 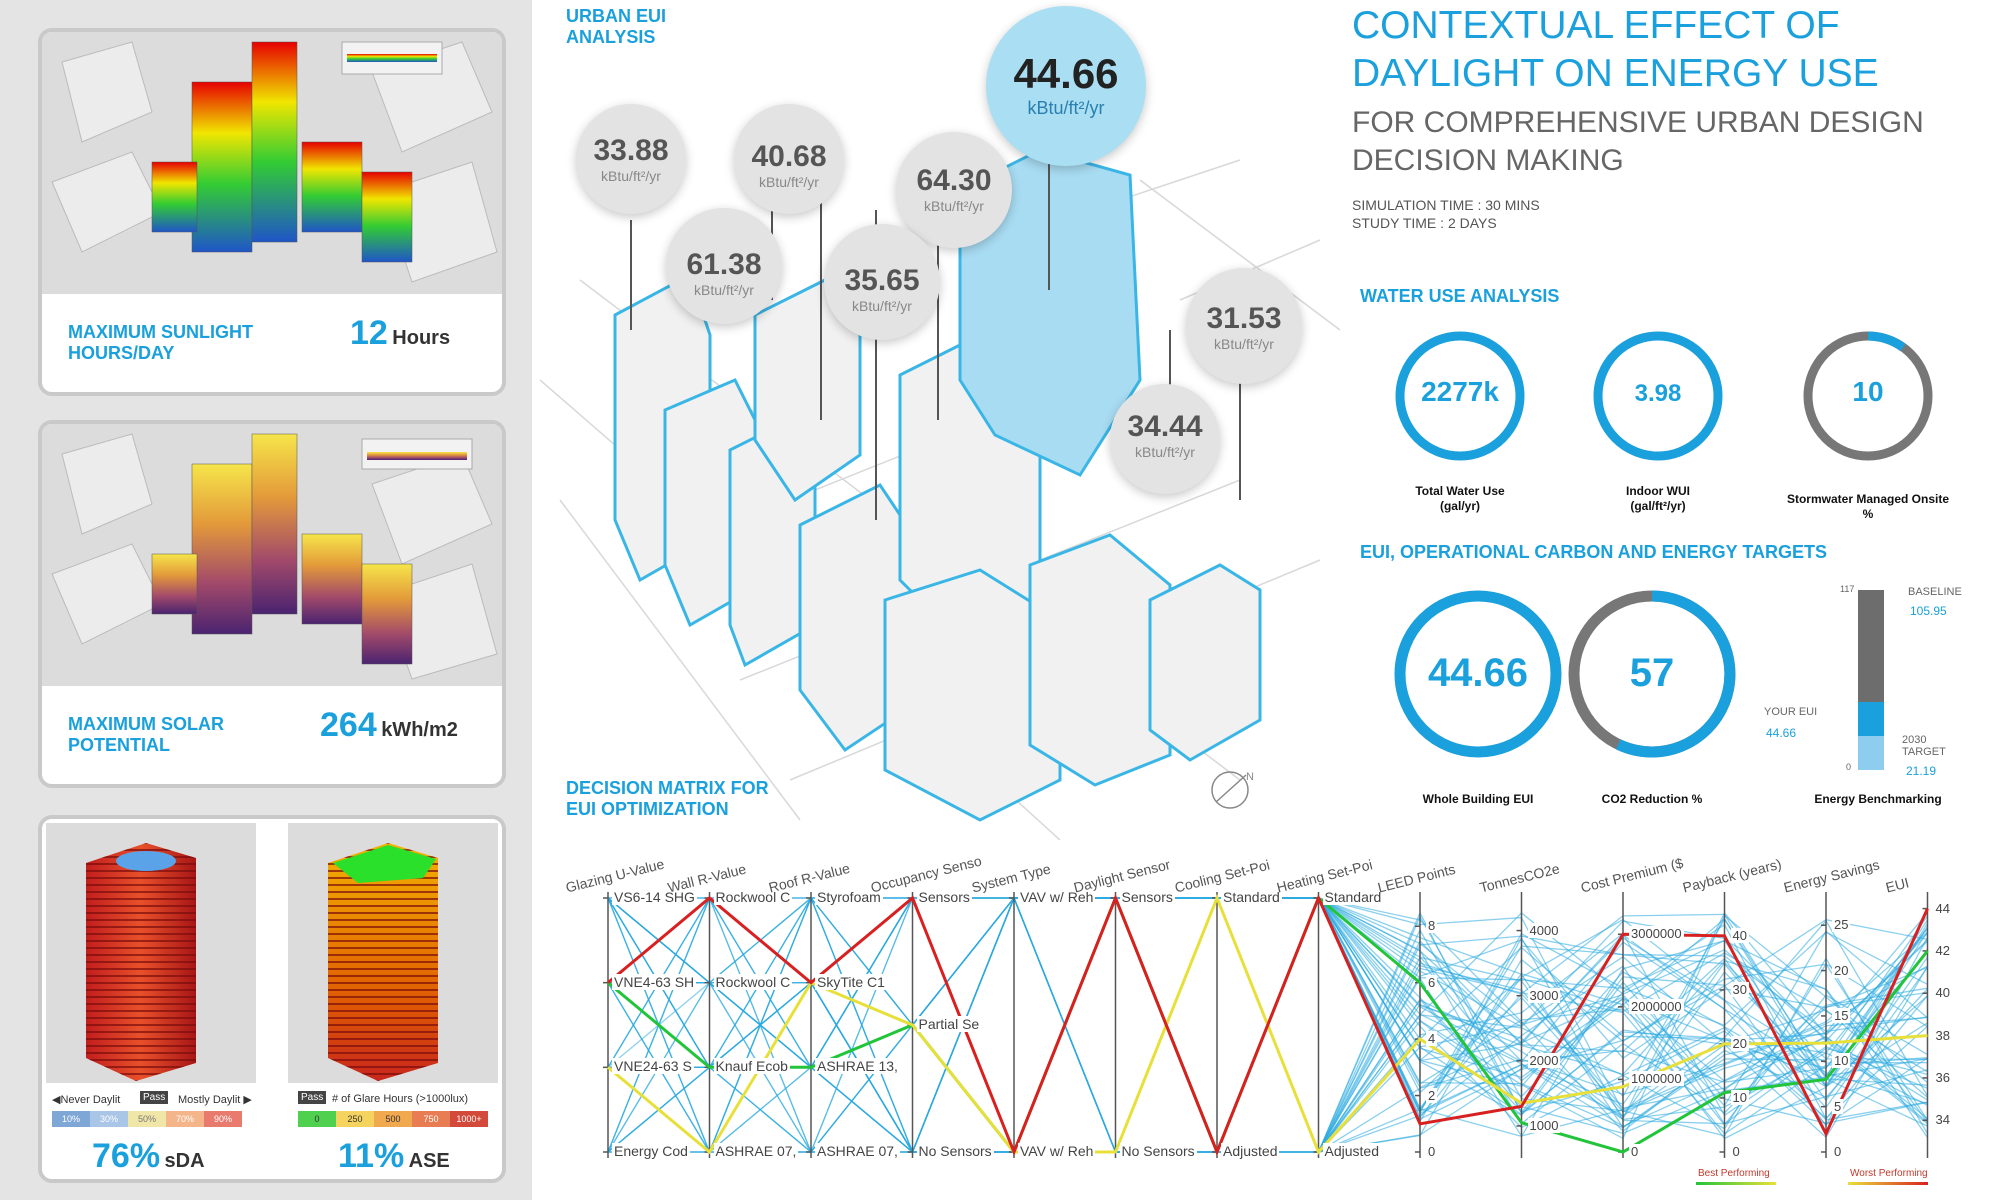 What do you see at coordinates (954, 180) in the screenshot?
I see `eui-bubble-value: 64.30` at bounding box center [954, 180].